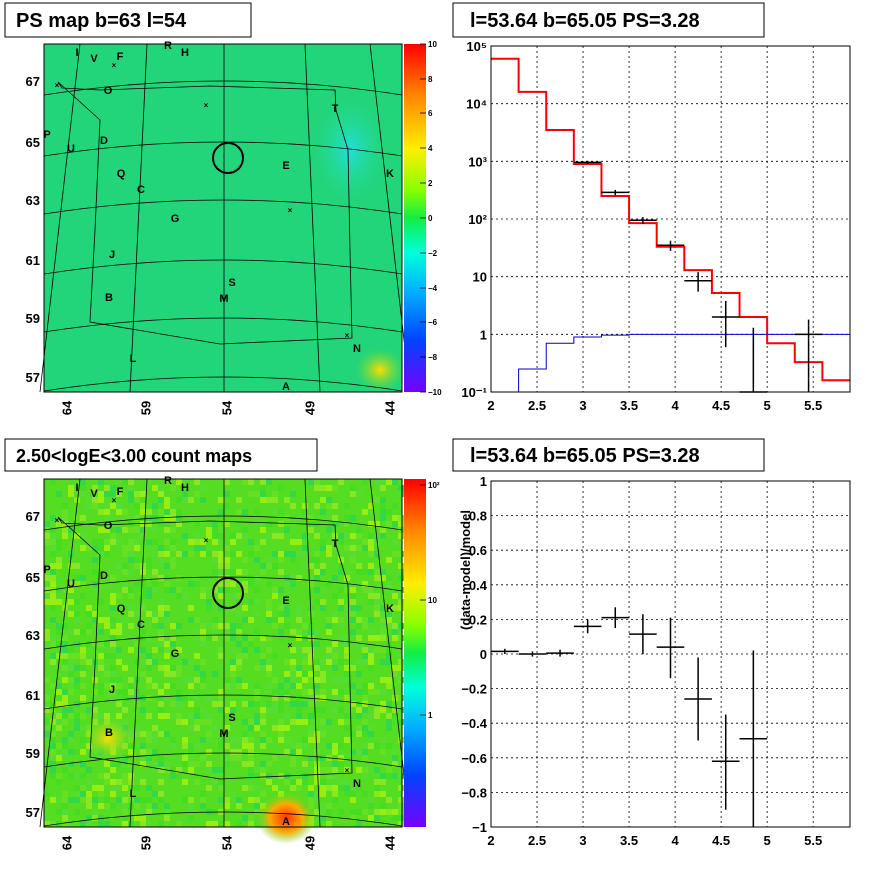  I want to click on x-tick-label: 2.5, so click(537, 405).